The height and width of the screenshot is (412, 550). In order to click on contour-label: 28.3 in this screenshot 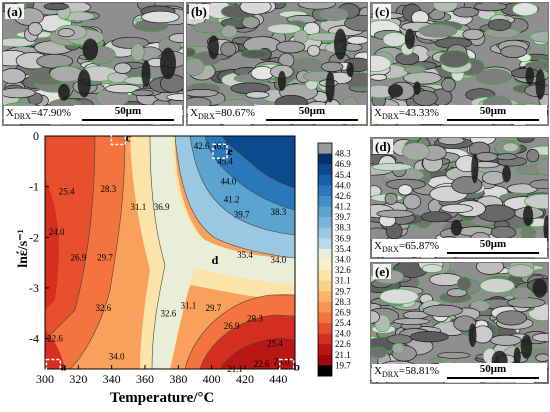, I will do `click(255, 318)`.